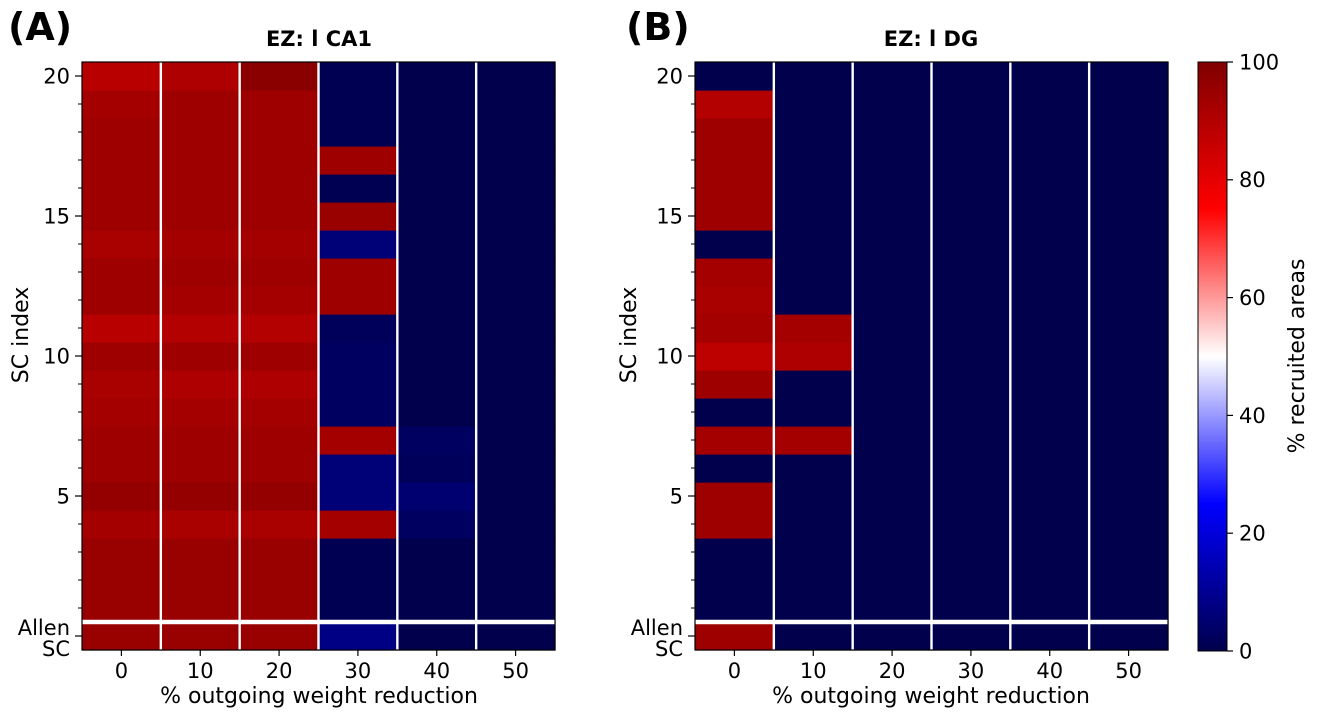 This screenshot has height=712, width=1320. Describe the element at coordinates (669, 216) in the screenshot. I see `heatmap-b-y-tick-label: 15` at that location.